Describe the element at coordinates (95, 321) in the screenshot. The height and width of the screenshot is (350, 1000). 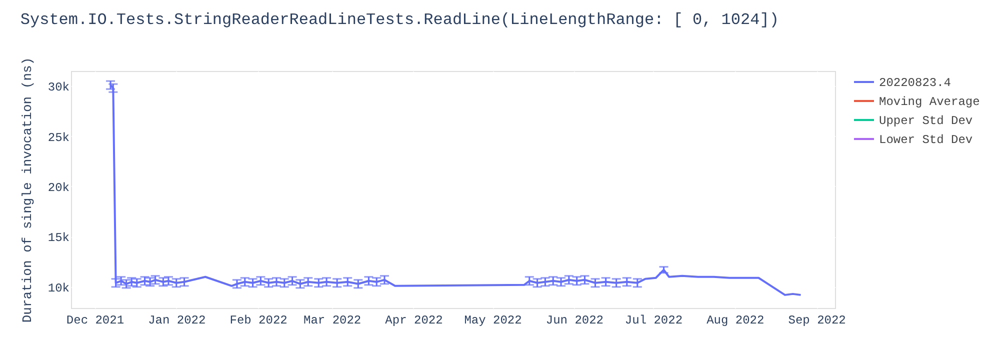
I see `x-tick-label: Dec 2021` at that location.